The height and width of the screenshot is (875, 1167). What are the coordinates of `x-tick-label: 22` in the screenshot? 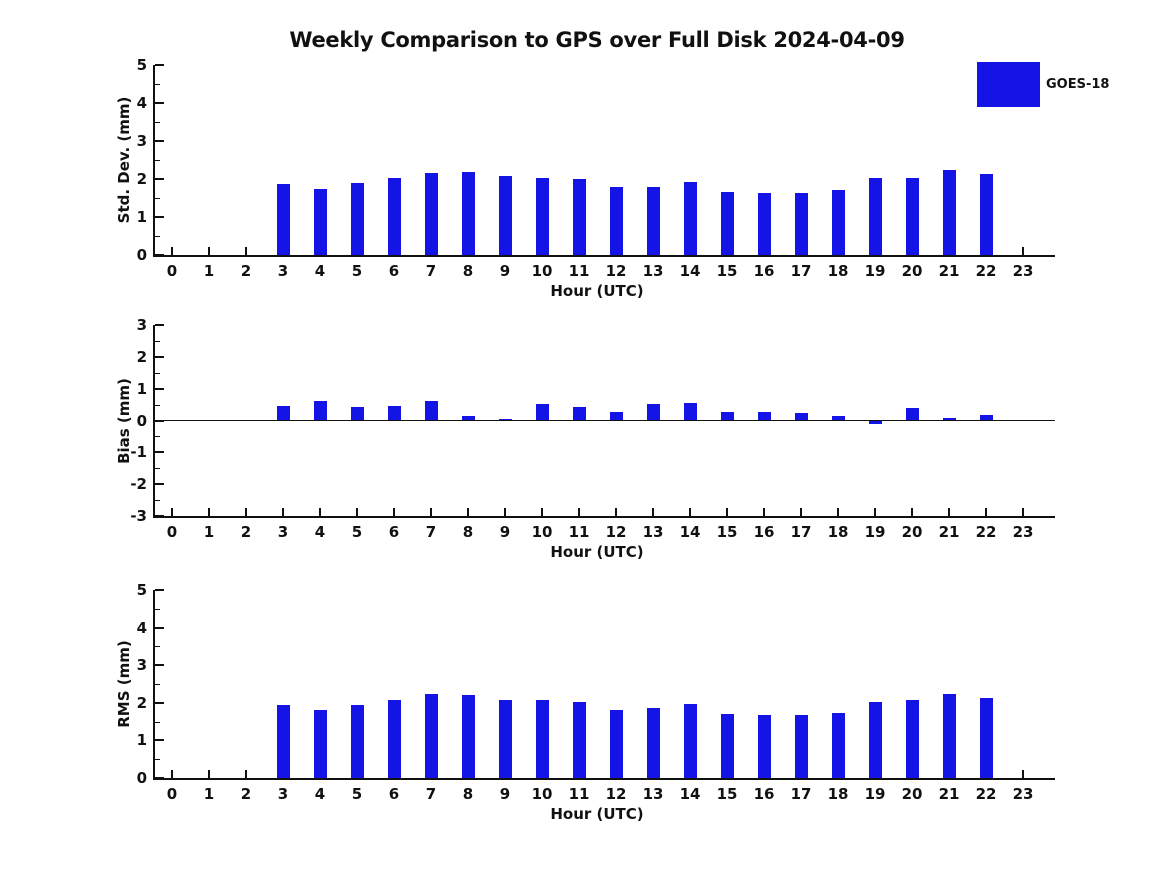 It's located at (986, 271).